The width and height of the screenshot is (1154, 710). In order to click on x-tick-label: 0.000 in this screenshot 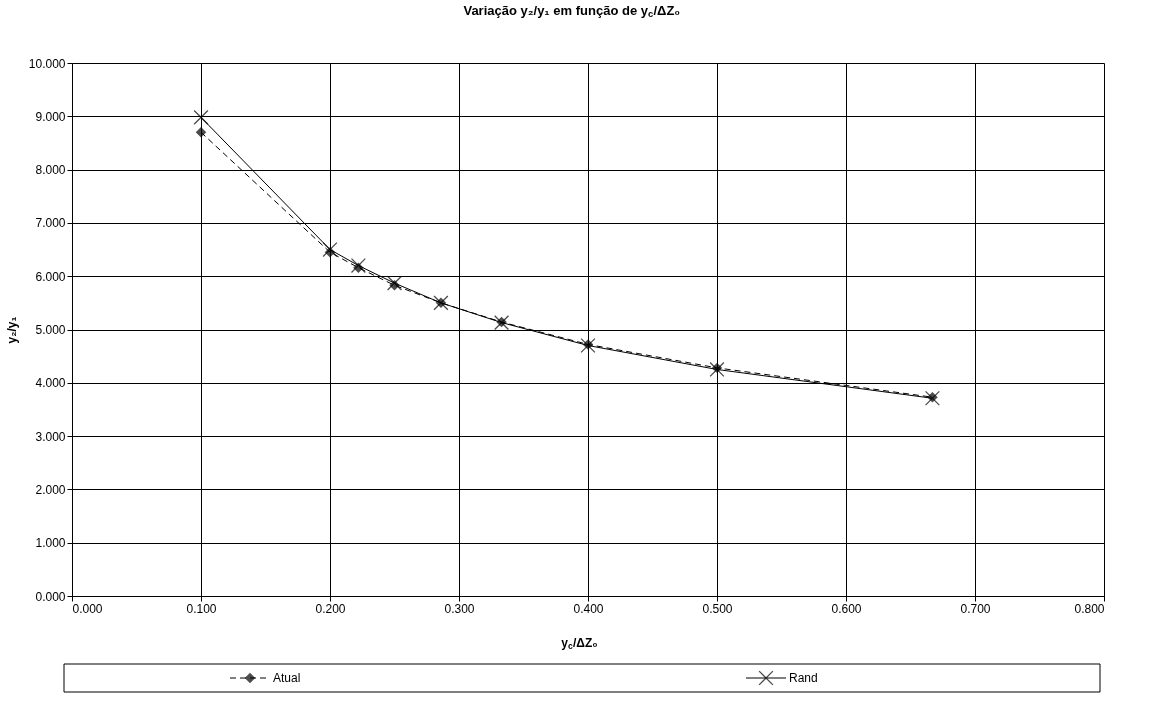, I will do `click(87, 608)`.